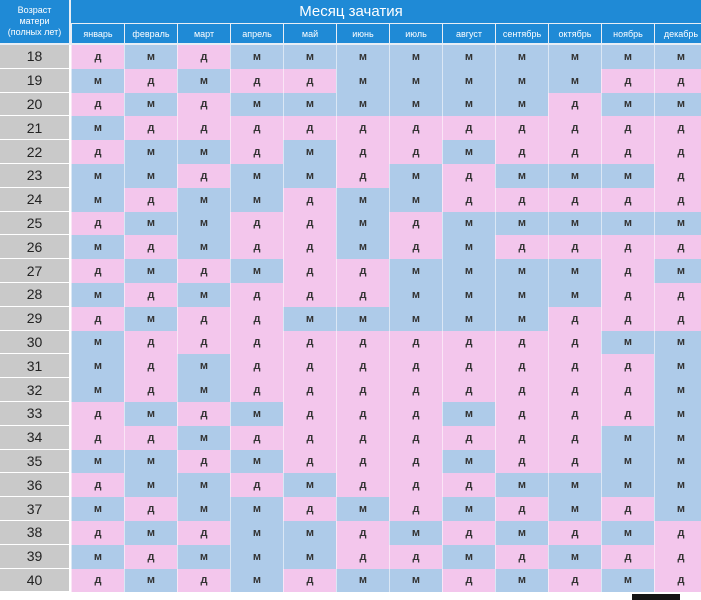  Describe the element at coordinates (35, 80) in the screenshot. I see `age-cell: 19` at that location.